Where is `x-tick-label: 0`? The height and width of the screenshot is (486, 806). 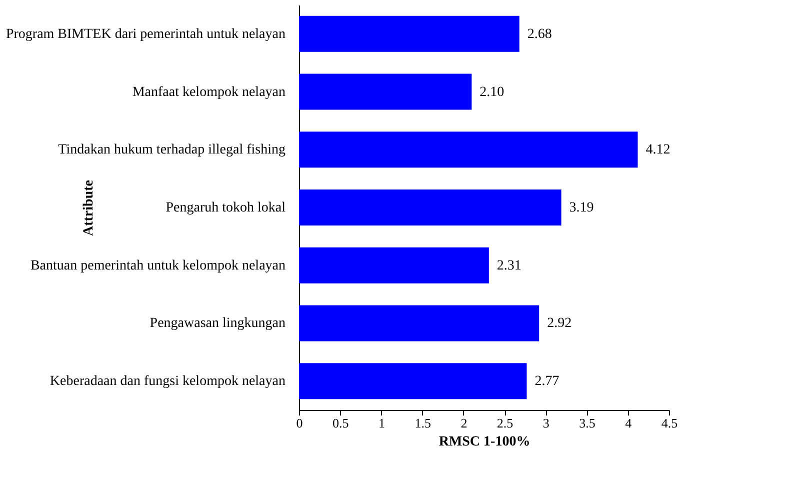 x-tick-label: 0 is located at coordinates (299, 423).